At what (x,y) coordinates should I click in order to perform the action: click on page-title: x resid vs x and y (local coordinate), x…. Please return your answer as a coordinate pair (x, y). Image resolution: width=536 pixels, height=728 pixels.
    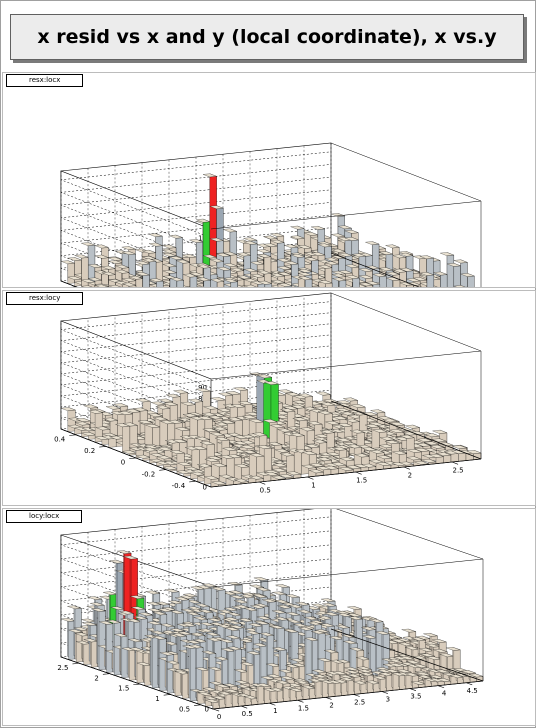
    Looking at the image, I should click on (267, 37).